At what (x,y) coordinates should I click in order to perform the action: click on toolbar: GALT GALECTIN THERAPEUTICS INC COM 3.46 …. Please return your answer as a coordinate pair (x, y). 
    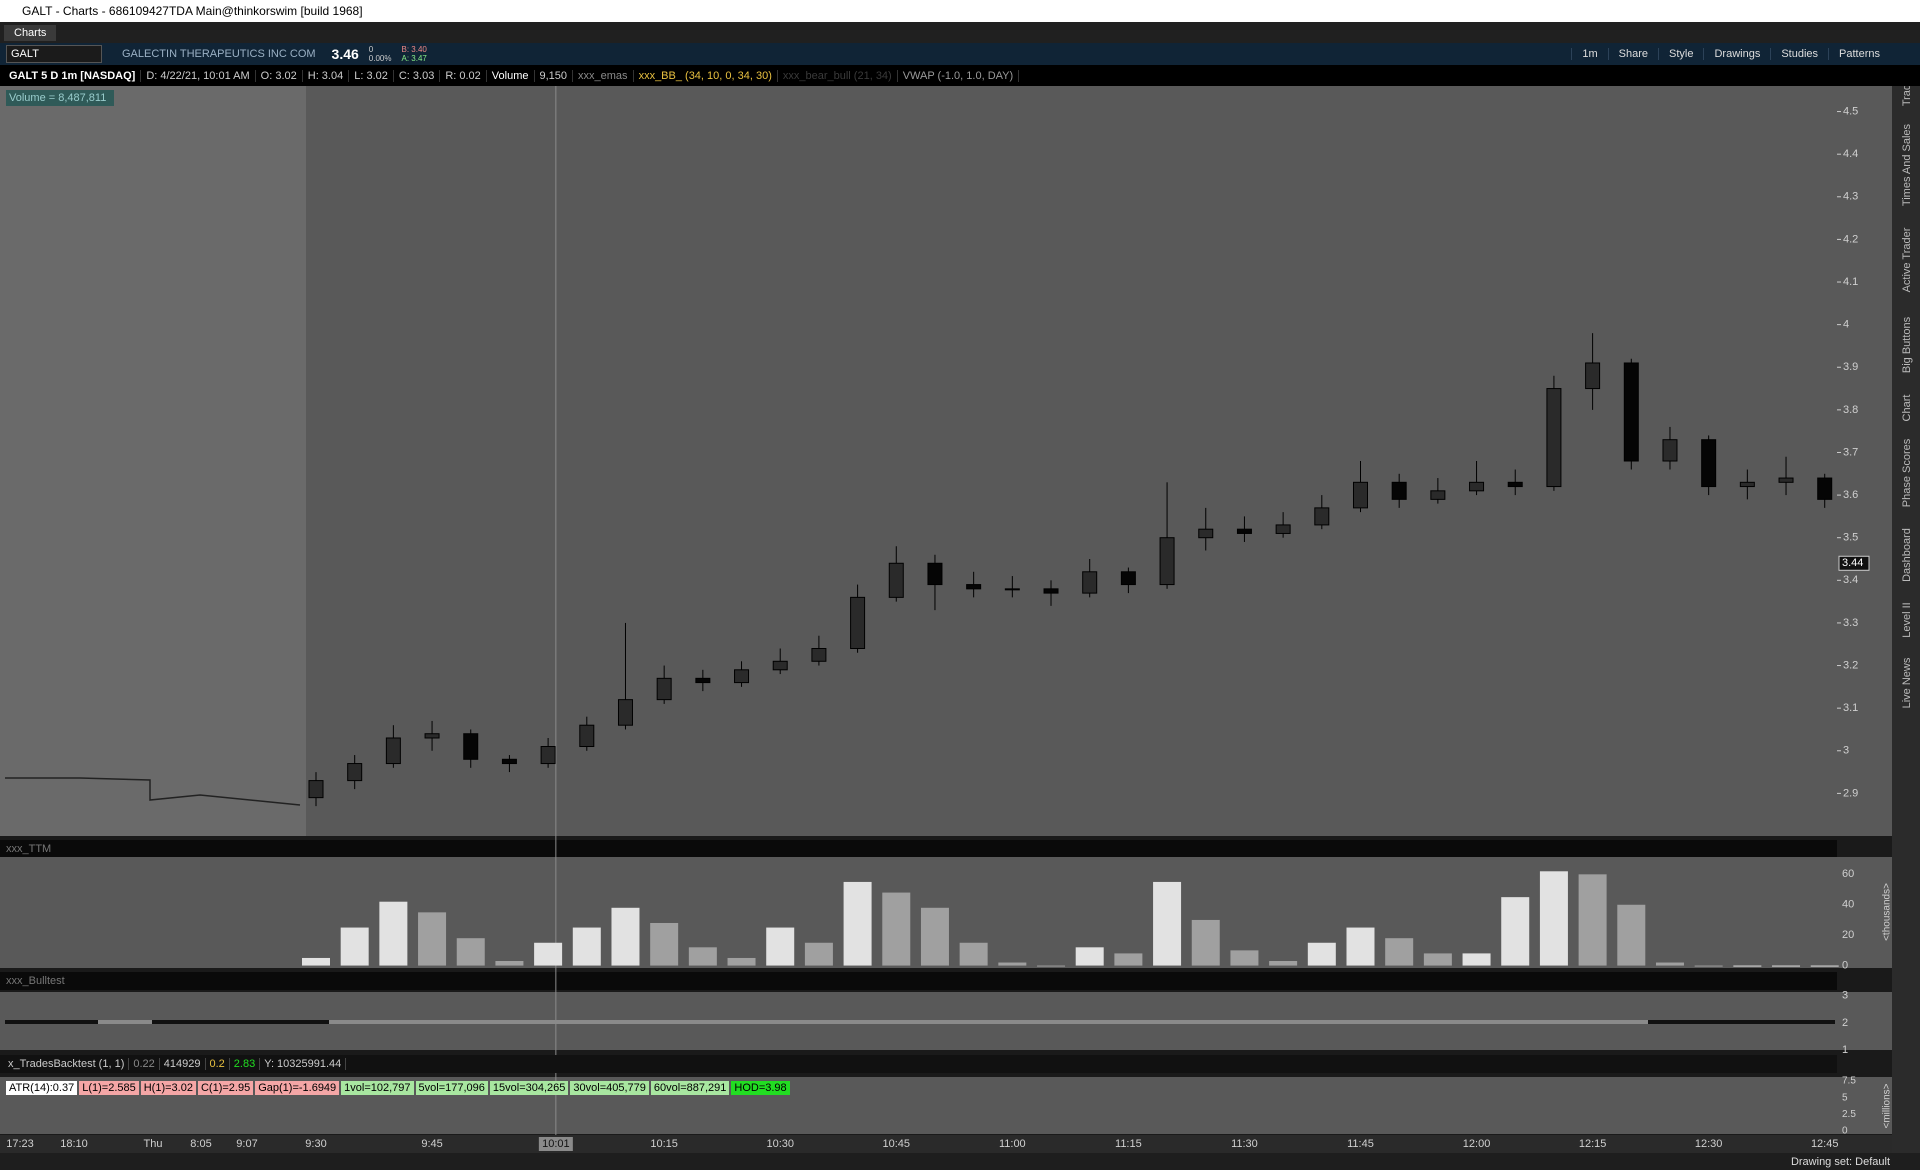
    Looking at the image, I should click on (960, 54).